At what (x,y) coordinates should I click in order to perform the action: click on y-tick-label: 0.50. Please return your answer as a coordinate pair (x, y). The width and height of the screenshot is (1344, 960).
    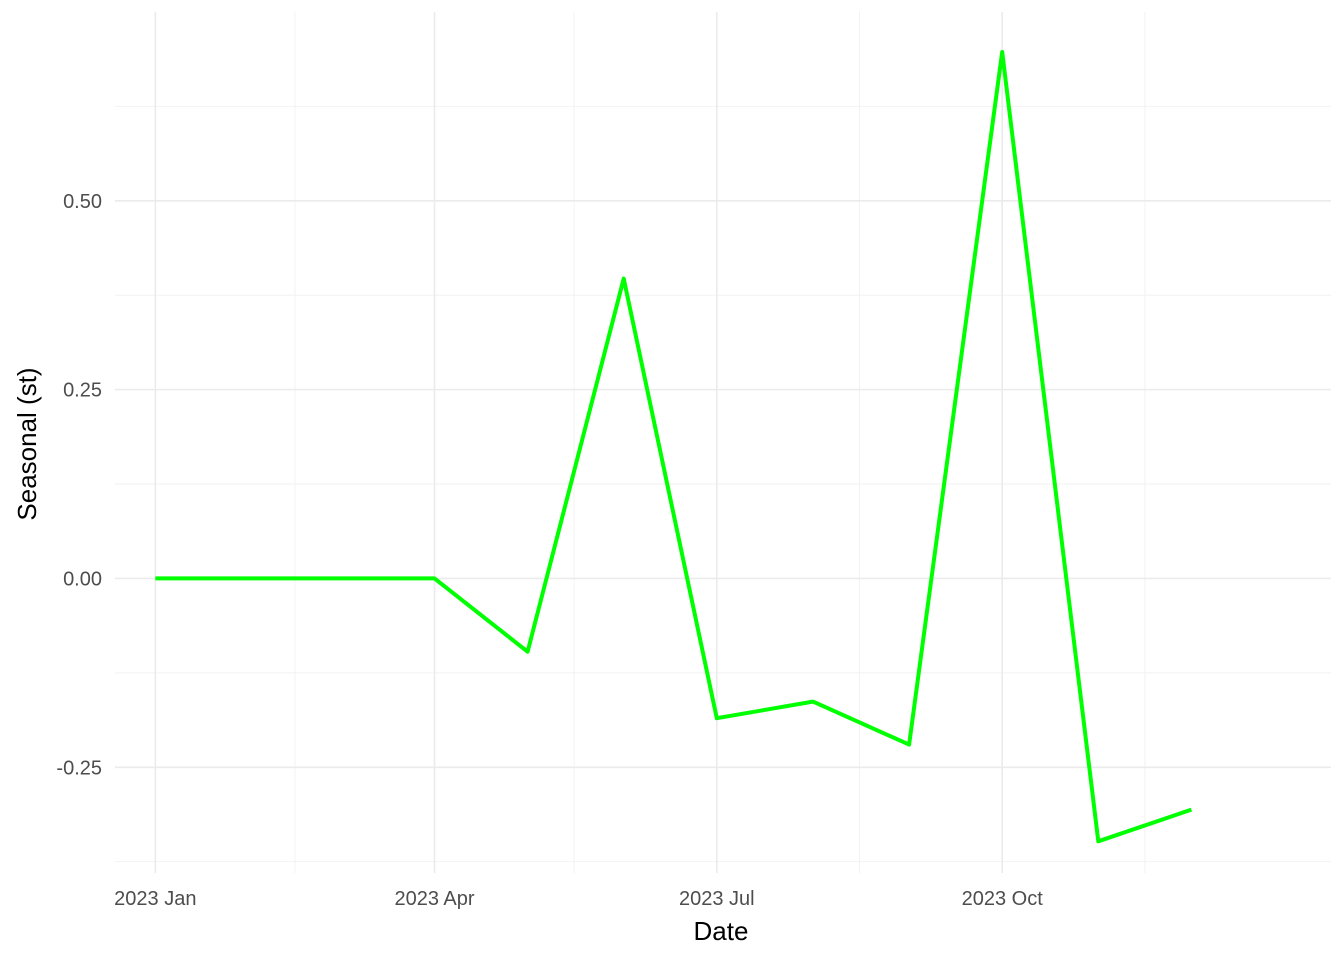
    Looking at the image, I should click on (82, 202).